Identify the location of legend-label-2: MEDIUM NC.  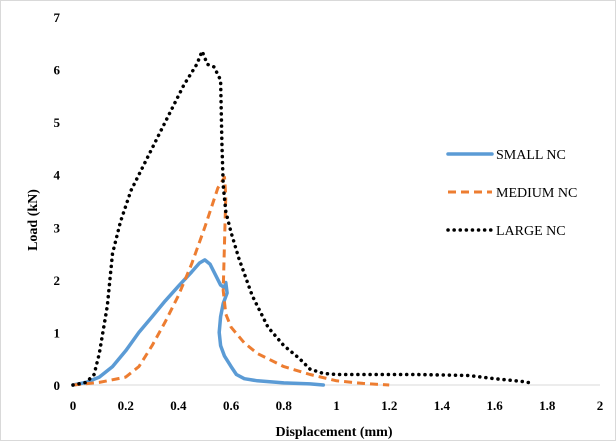
(536, 193).